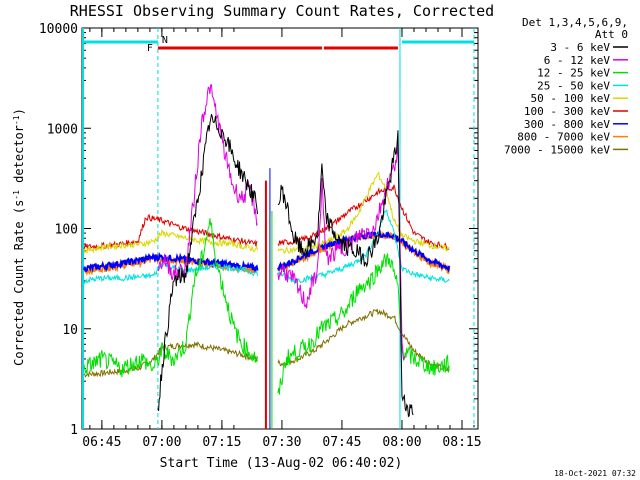 Image resolution: width=640 pixels, height=480 pixels. I want to click on legend-entry-label: 6 - 12 keV, so click(577, 60).